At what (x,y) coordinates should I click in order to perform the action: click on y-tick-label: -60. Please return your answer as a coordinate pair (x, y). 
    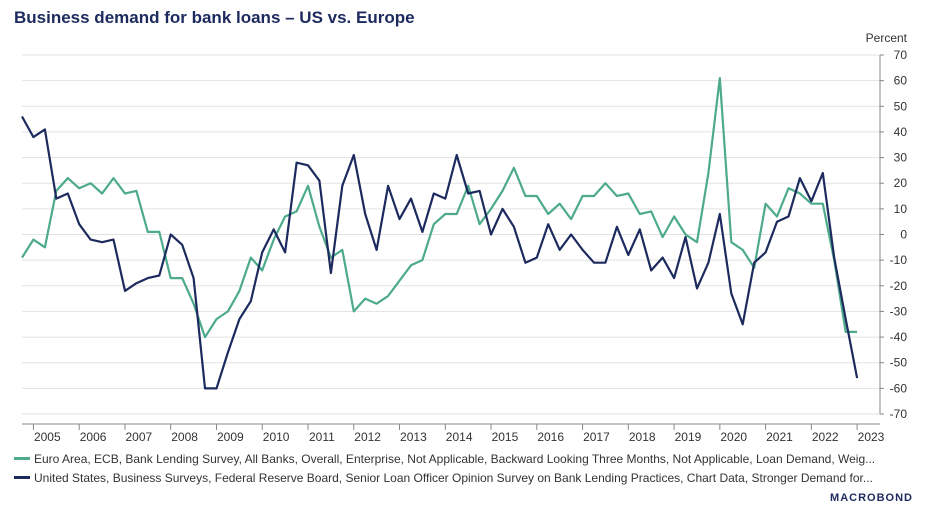
    Looking at the image, I should click on (899, 388).